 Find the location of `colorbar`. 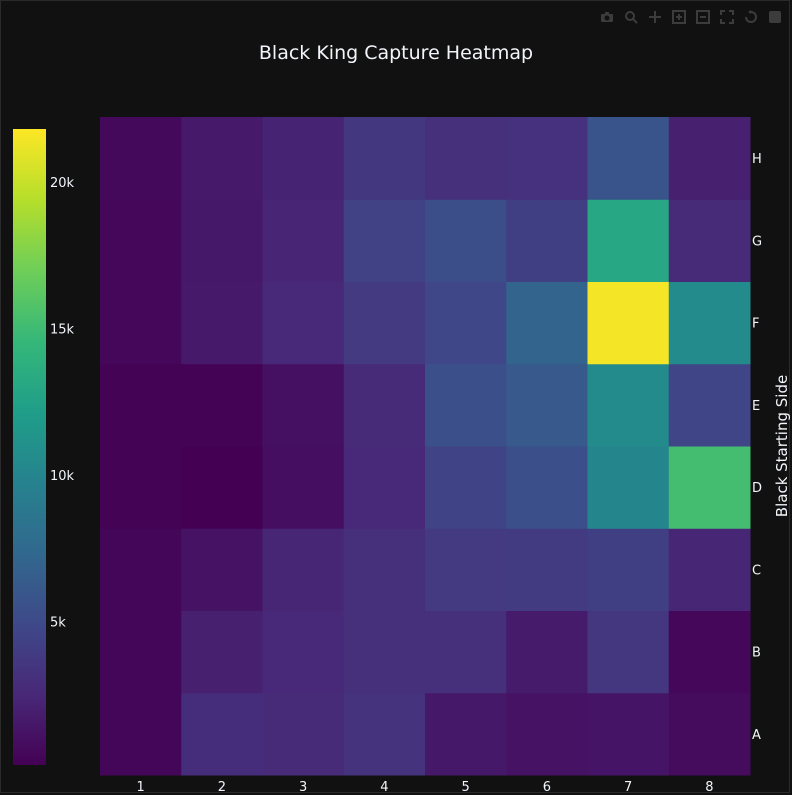

colorbar is located at coordinates (29, 447).